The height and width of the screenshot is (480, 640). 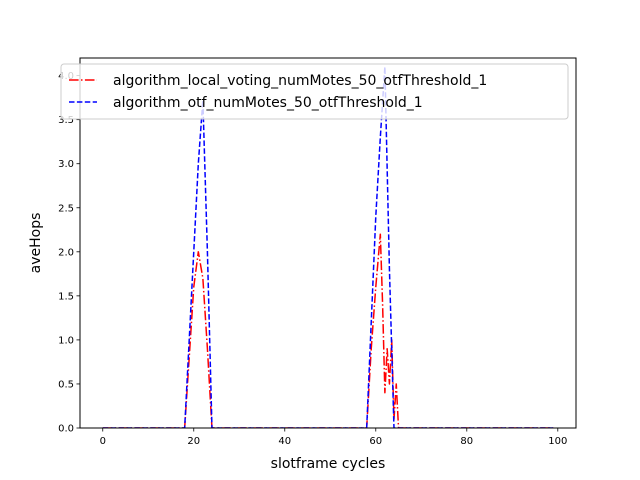 What do you see at coordinates (193, 441) in the screenshot?
I see `x-tick-label: 20` at bounding box center [193, 441].